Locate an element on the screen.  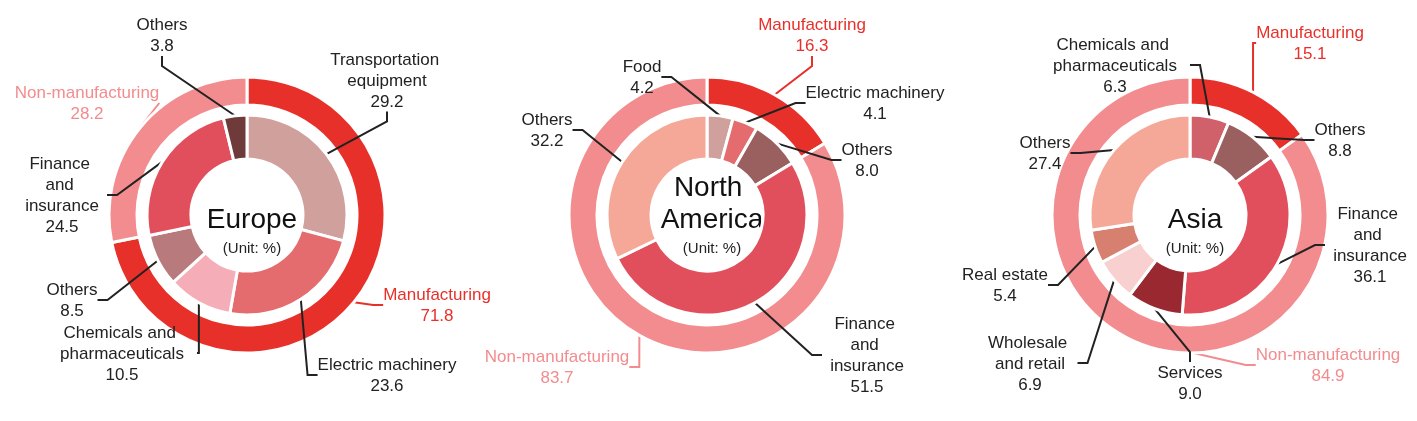
data-label: 8.8 is located at coordinates (1340, 150).